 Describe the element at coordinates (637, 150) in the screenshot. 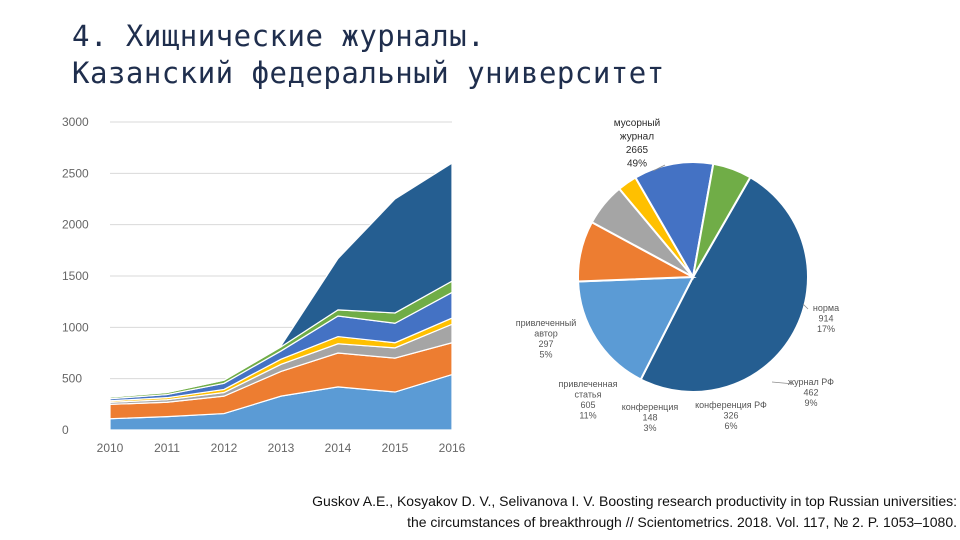

I see `pie-label-line: 2665` at that location.